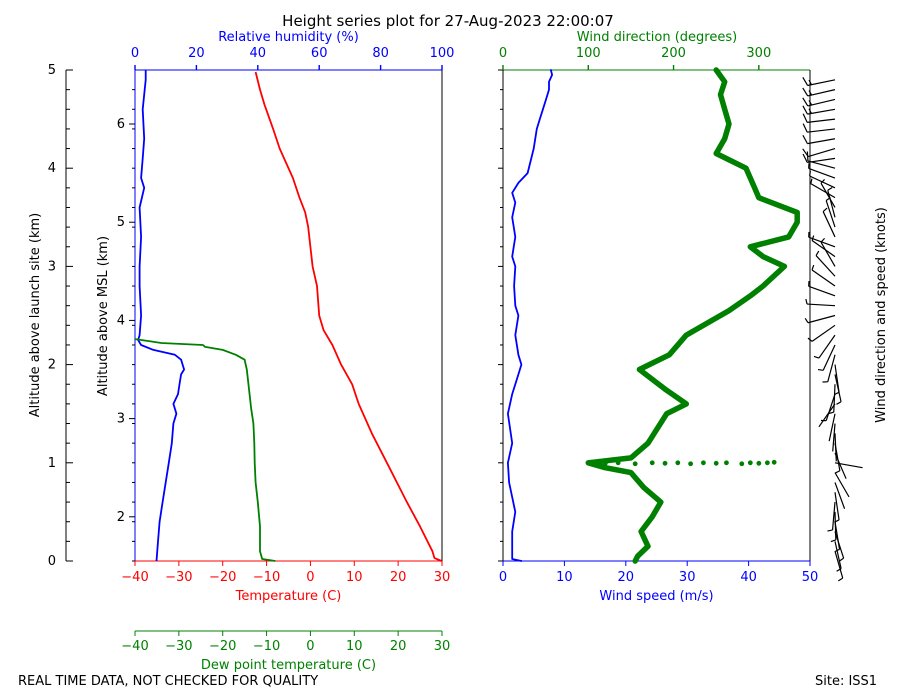 The height and width of the screenshot is (700, 900). What do you see at coordinates (288, 665) in the screenshot?
I see `dewpoint-axis-label: Dew point temperature (C)` at bounding box center [288, 665].